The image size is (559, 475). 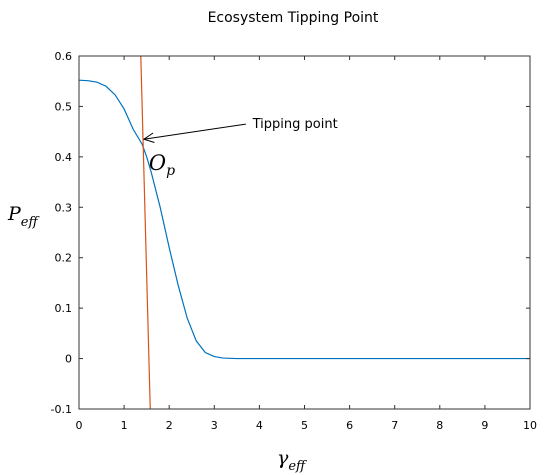 I want to click on annotation-label: Tipping point, so click(x=295, y=124).